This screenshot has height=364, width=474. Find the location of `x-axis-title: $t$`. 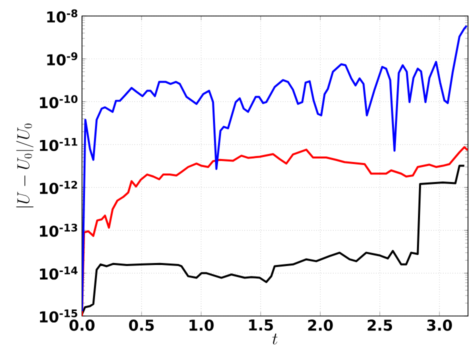

x-axis-title: $t$ is located at coordinates (275, 338).